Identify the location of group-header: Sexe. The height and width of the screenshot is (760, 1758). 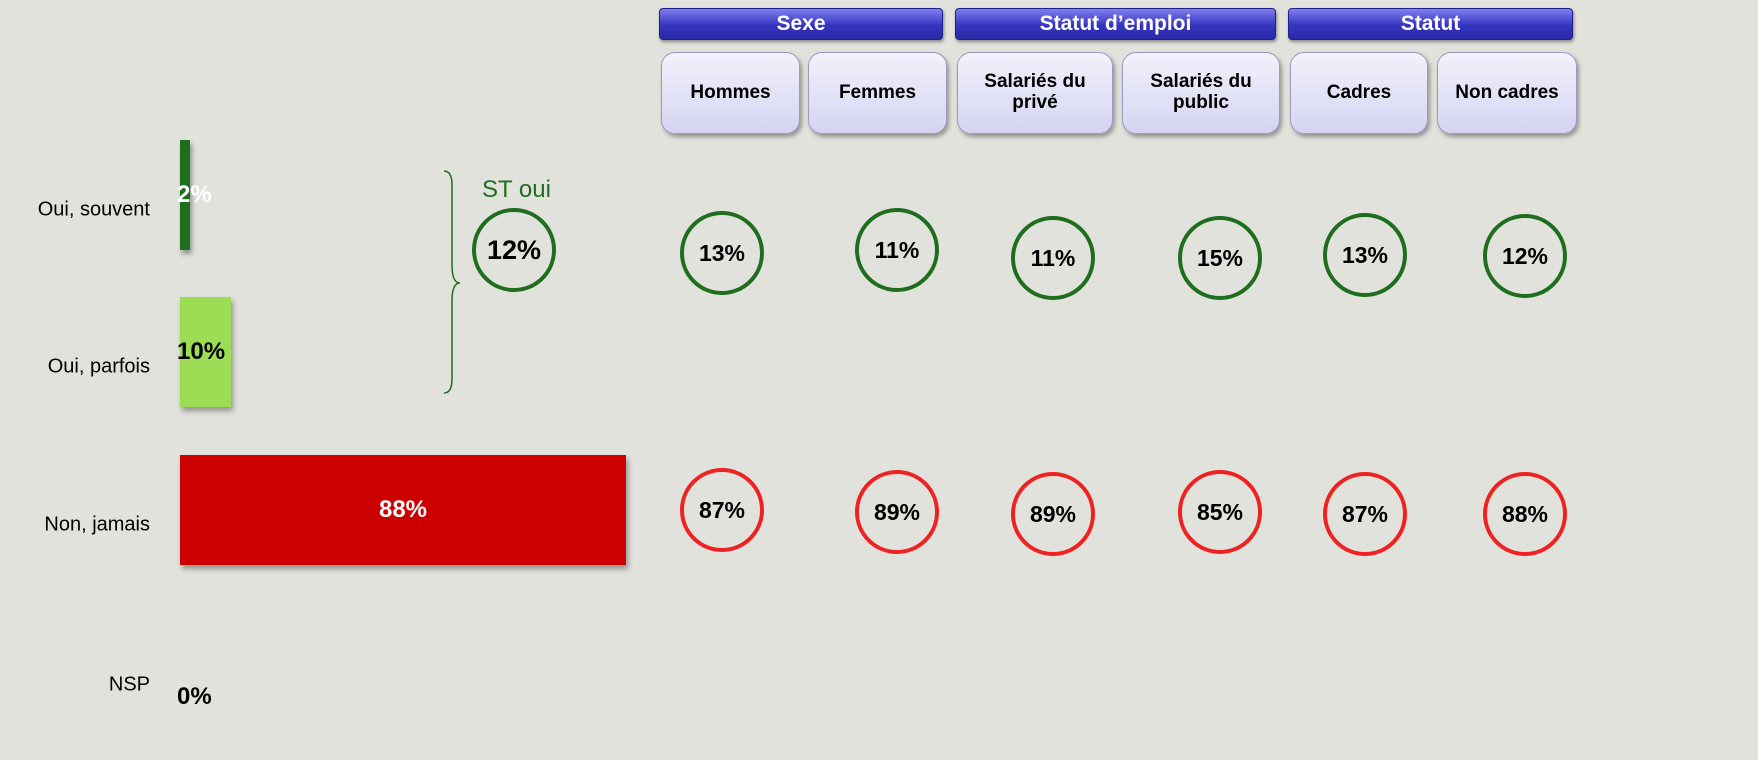
(801, 24).